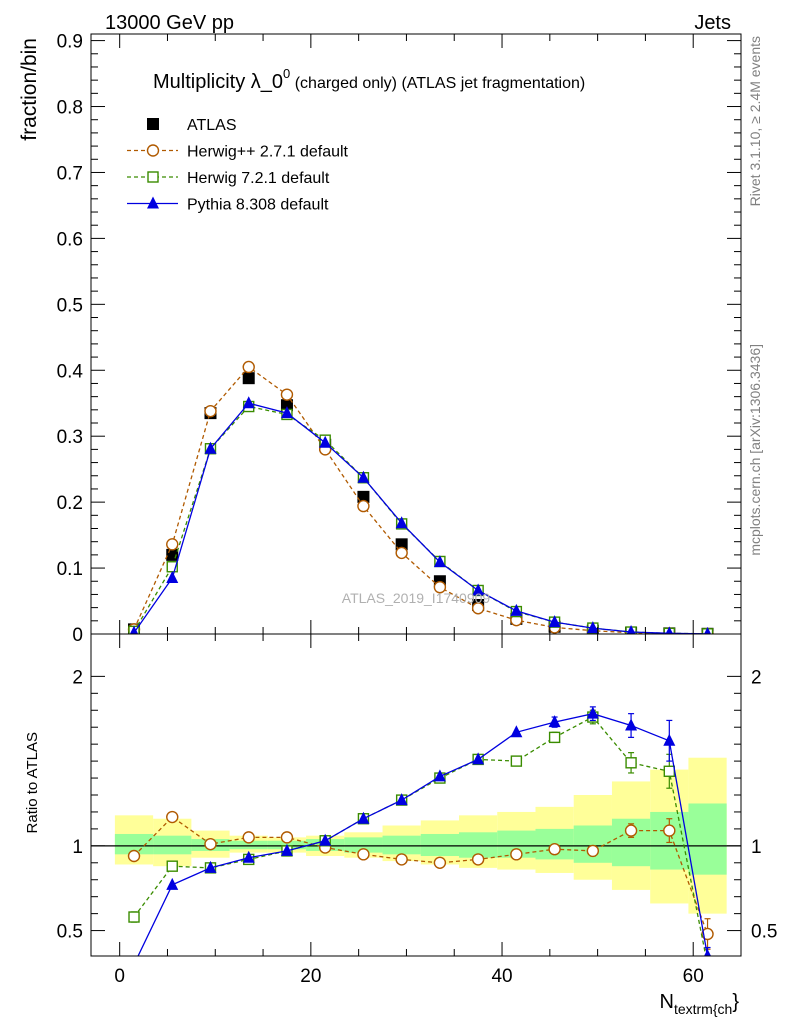  What do you see at coordinates (153, 124) in the screenshot?
I see `legend-marker-atlas` at bounding box center [153, 124].